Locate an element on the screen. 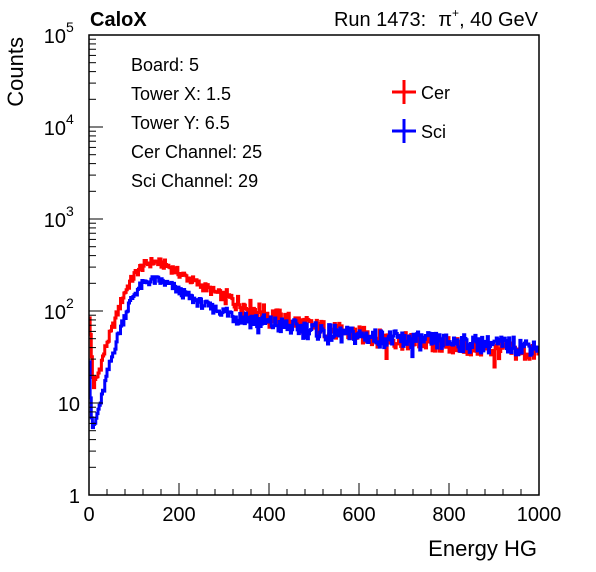  info-line: Board: 5 is located at coordinates (165, 65).